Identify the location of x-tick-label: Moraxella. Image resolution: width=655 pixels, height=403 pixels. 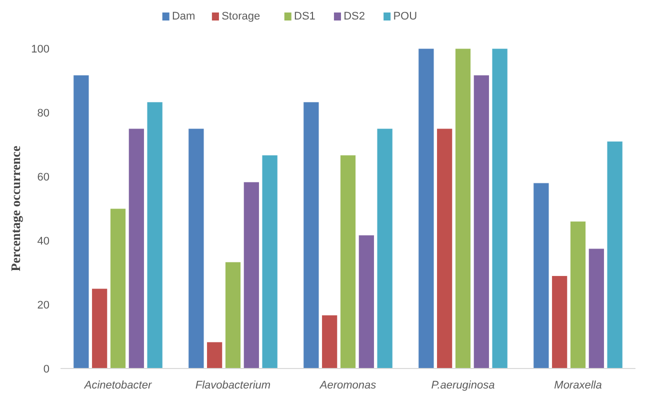
(578, 386).